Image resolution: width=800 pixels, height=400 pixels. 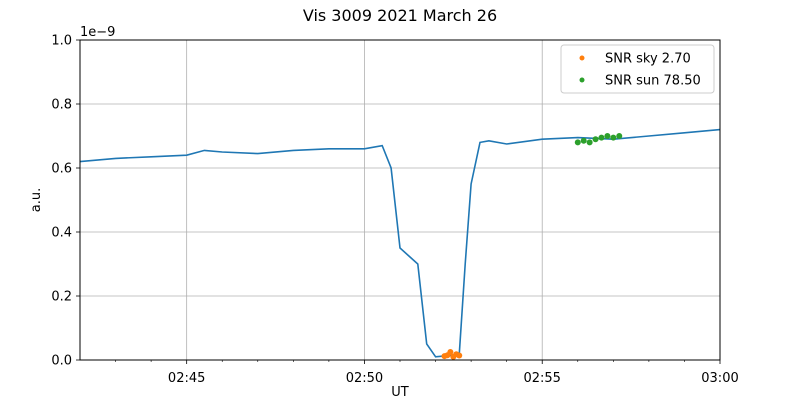 What do you see at coordinates (36, 200) in the screenshot?
I see `y-axis-title: a.u.` at bounding box center [36, 200].